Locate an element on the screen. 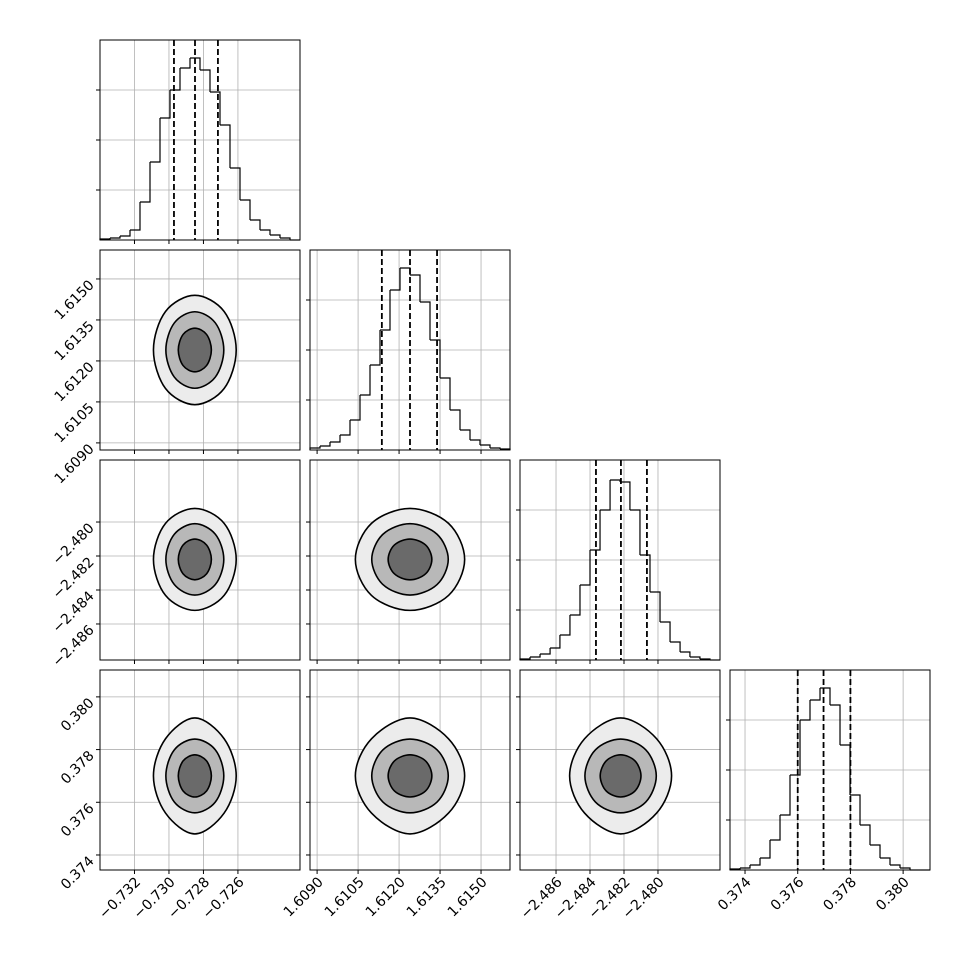 This screenshot has width=970, height=970. y-tick-label: 0.374 is located at coordinates (78, 873).